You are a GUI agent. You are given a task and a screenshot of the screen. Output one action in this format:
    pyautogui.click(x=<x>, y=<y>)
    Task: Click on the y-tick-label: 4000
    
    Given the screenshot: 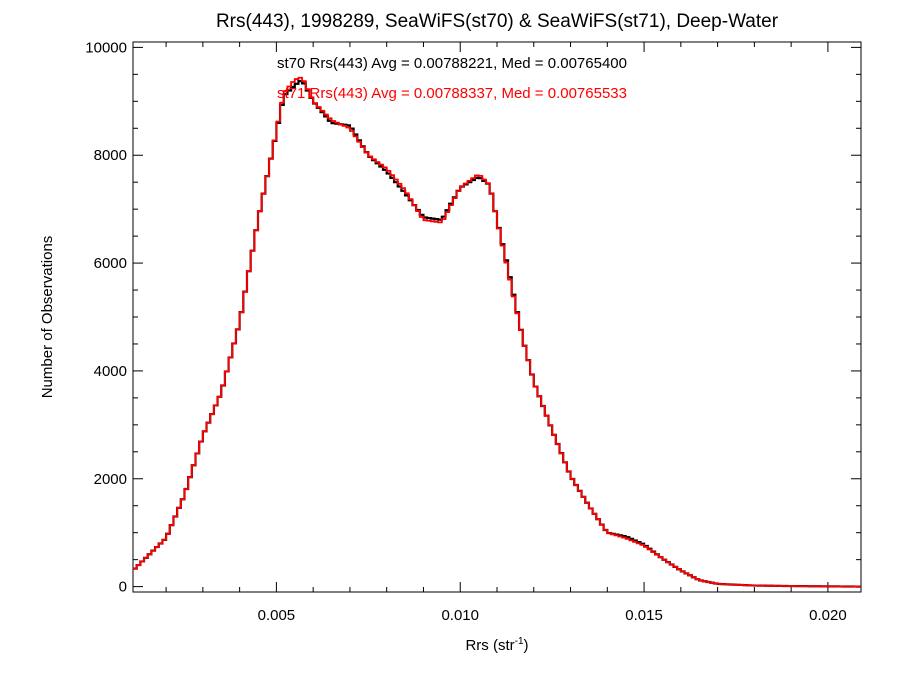 What is the action you would take?
    pyautogui.click(x=110, y=371)
    